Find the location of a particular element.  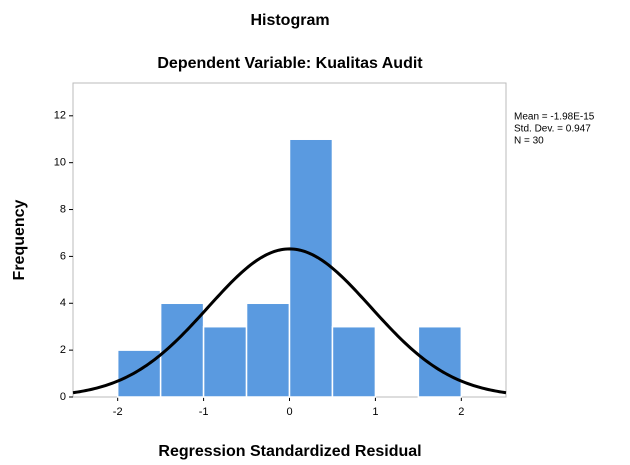

chart-title: Histogram is located at coordinates (289, 20).